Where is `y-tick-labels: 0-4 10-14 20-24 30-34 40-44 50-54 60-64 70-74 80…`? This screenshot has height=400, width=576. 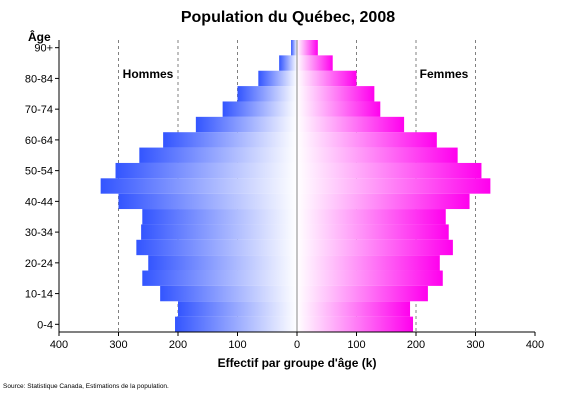
y-tick-labels: 0-4 10-14 20-24 30-34 40-44 50-54 60-64 70-74 80… is located at coordinates (39, 187).